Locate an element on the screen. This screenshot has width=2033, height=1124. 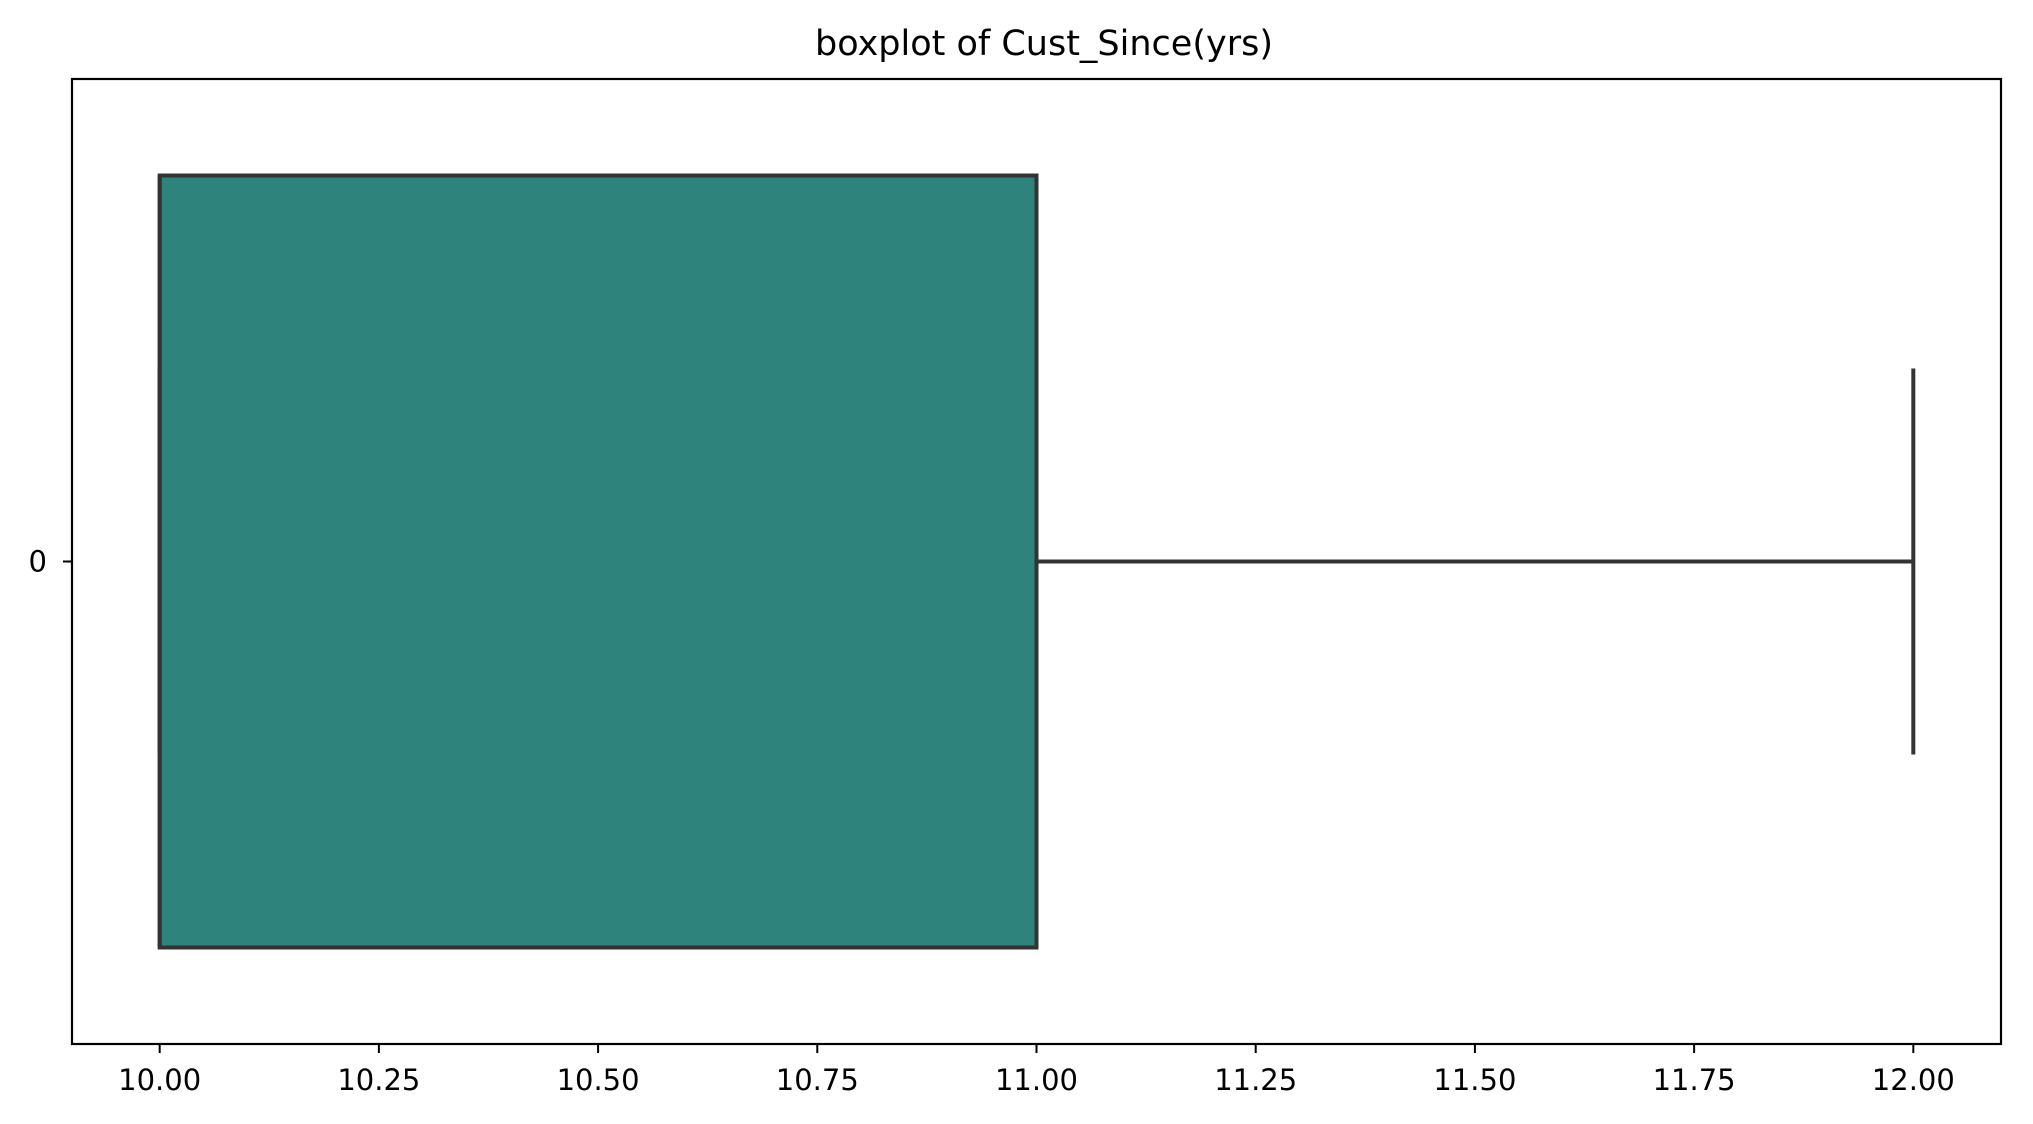
x-tick-label: 11.50 is located at coordinates (1474, 1080).